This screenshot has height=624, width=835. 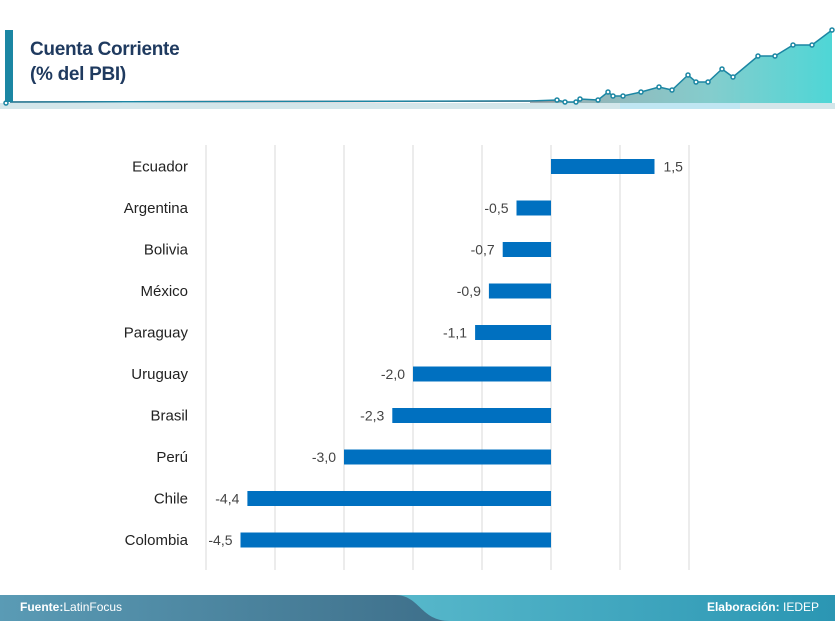 What do you see at coordinates (105, 49) in the screenshot?
I see `title-line-1: Cuenta Corriente` at bounding box center [105, 49].